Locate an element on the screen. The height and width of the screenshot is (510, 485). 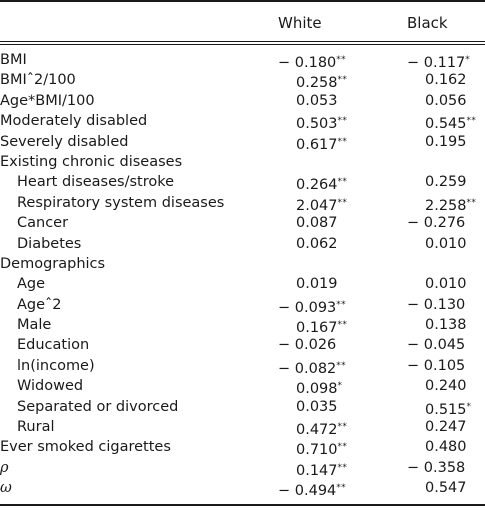
header-white: White is located at coordinates (300, 23).